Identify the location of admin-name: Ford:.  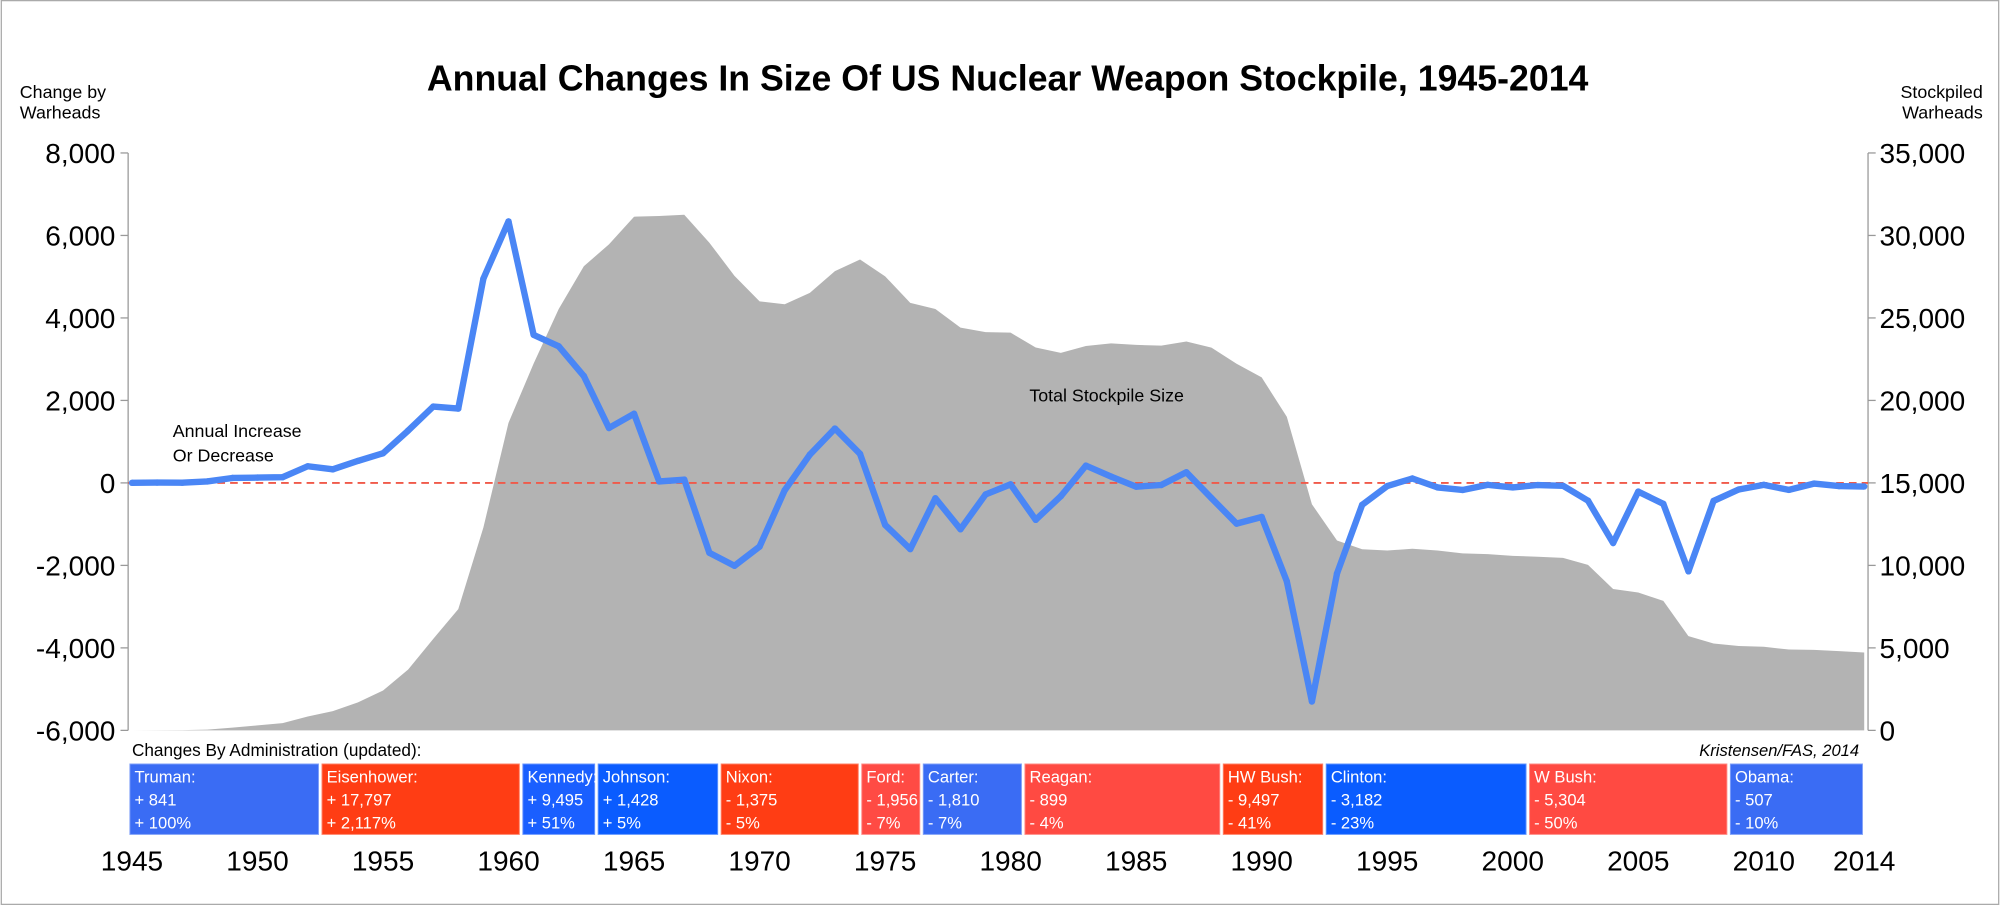
(885, 777).